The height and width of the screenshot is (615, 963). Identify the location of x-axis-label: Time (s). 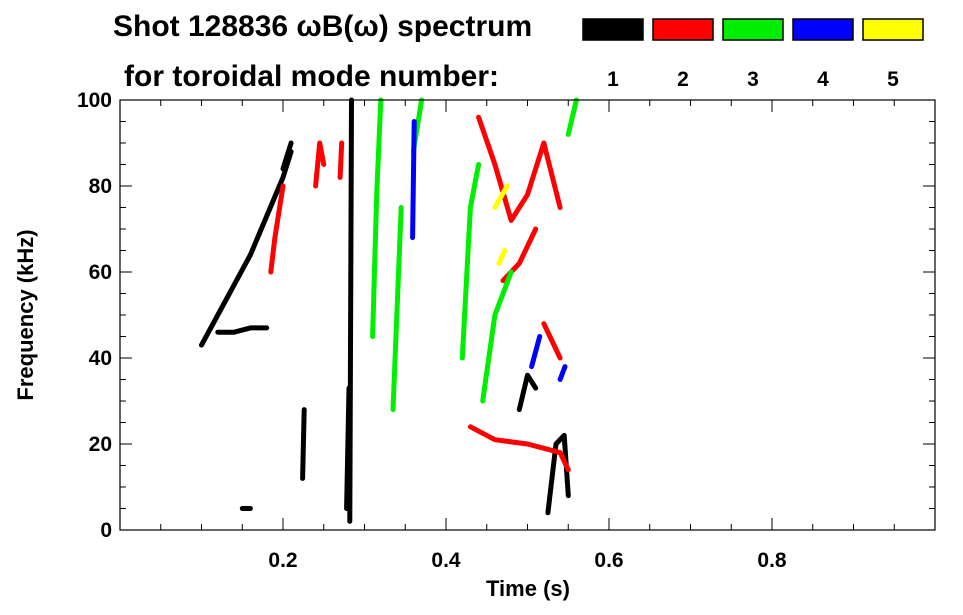
(528, 588).